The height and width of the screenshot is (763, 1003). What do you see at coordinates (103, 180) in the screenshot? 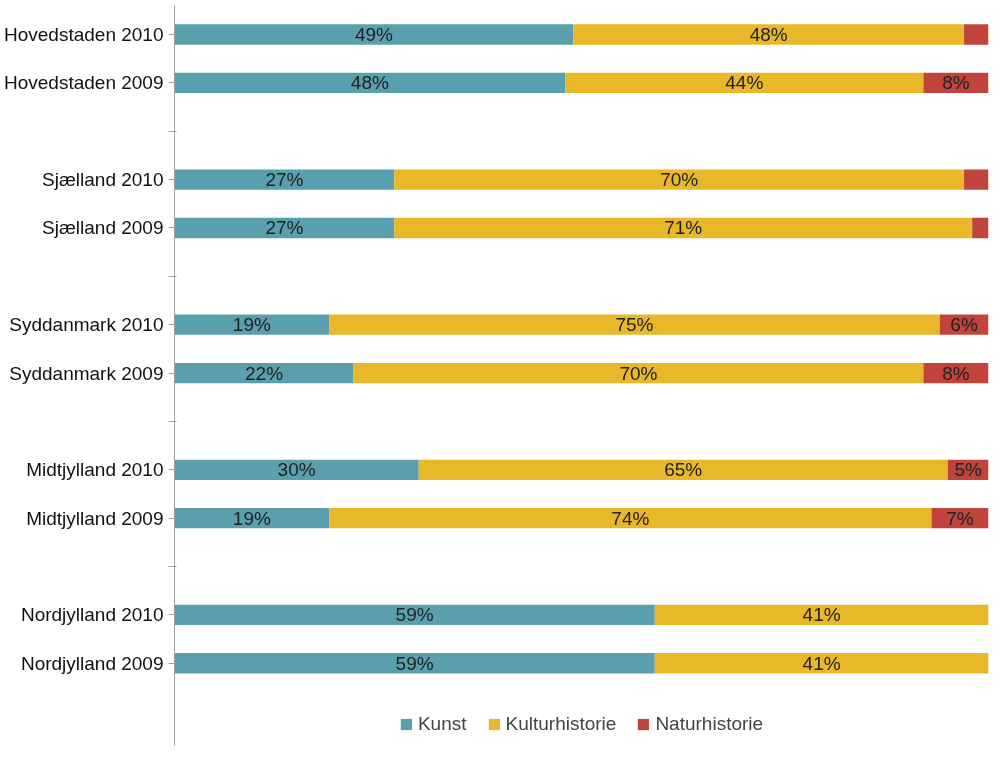
I see `y-tick-label: Sjælland 2010` at bounding box center [103, 180].